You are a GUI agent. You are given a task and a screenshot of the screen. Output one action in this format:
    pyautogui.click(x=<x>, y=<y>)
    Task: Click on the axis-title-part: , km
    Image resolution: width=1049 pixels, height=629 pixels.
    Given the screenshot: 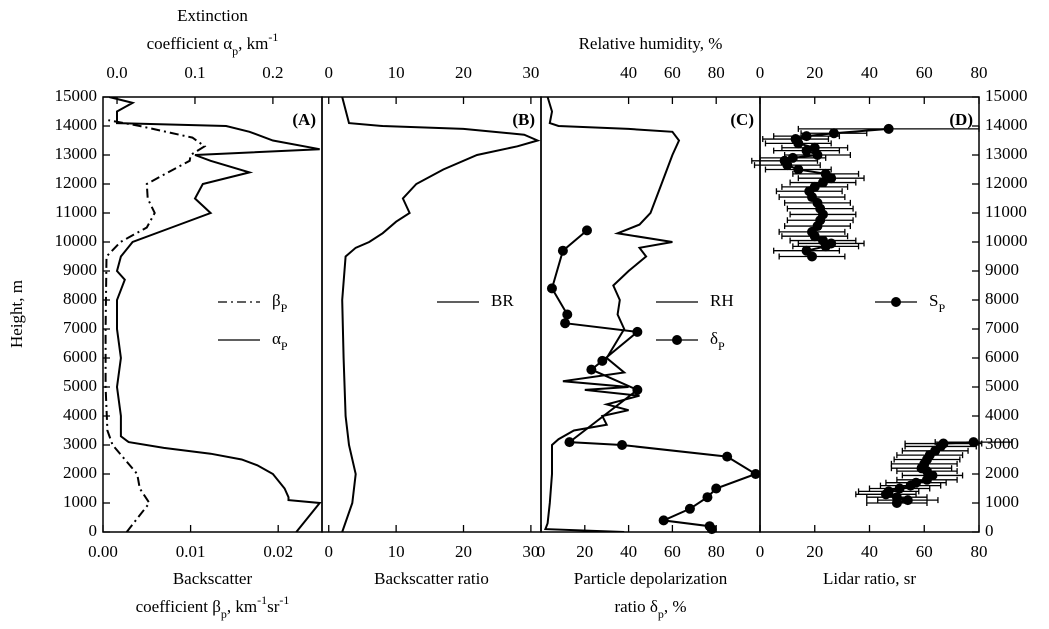 What is the action you would take?
    pyautogui.click(x=242, y=606)
    